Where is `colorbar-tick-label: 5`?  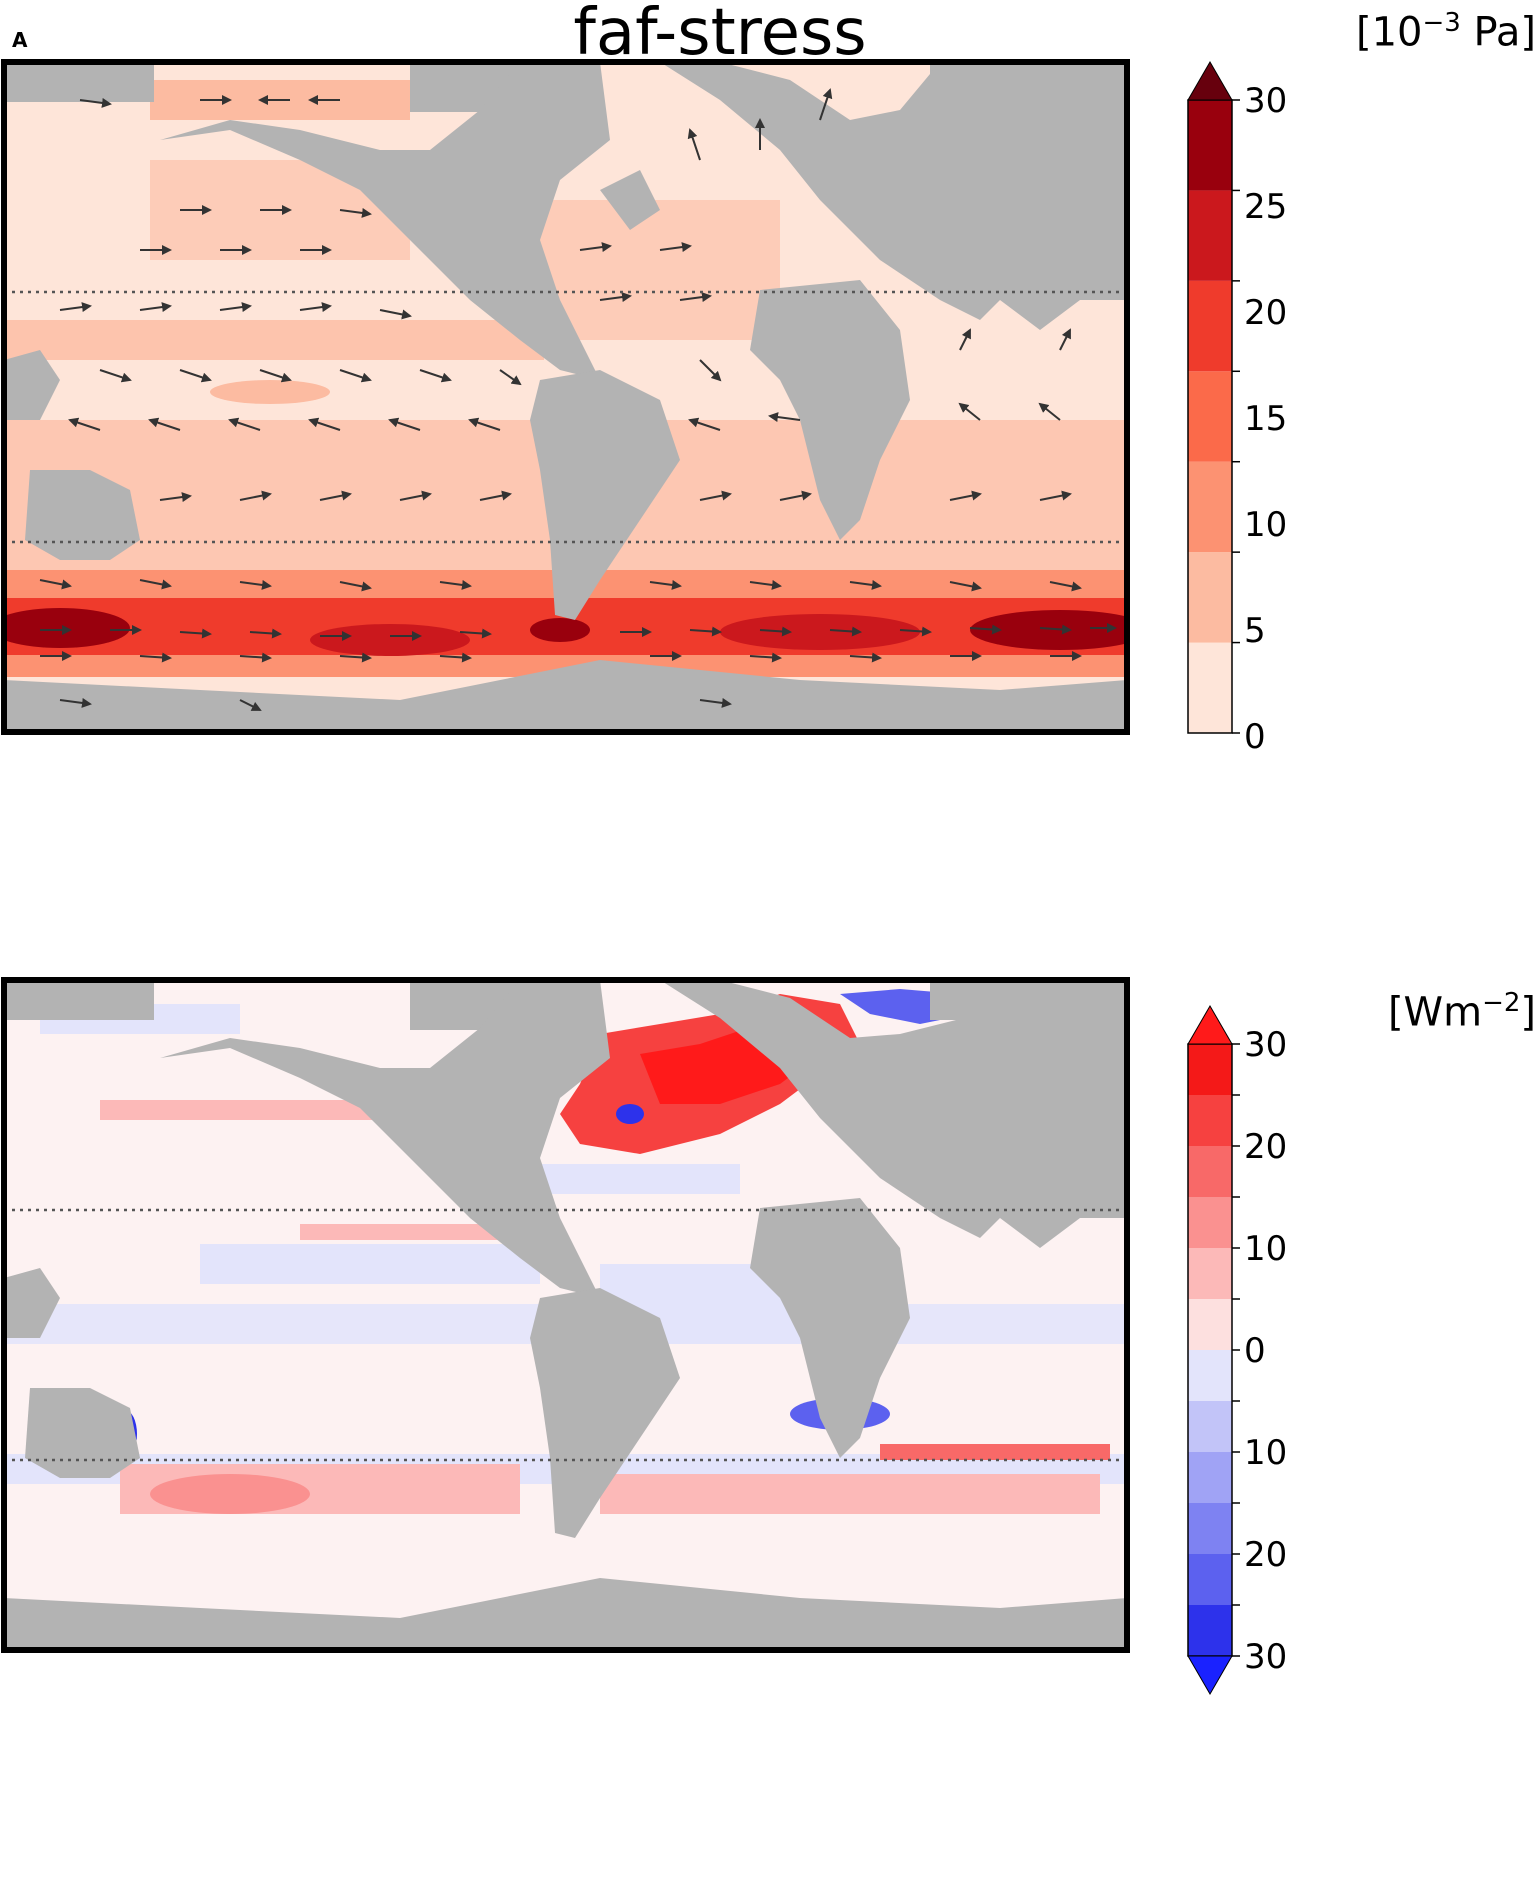 colorbar-tick-label: 5 is located at coordinates (1255, 631).